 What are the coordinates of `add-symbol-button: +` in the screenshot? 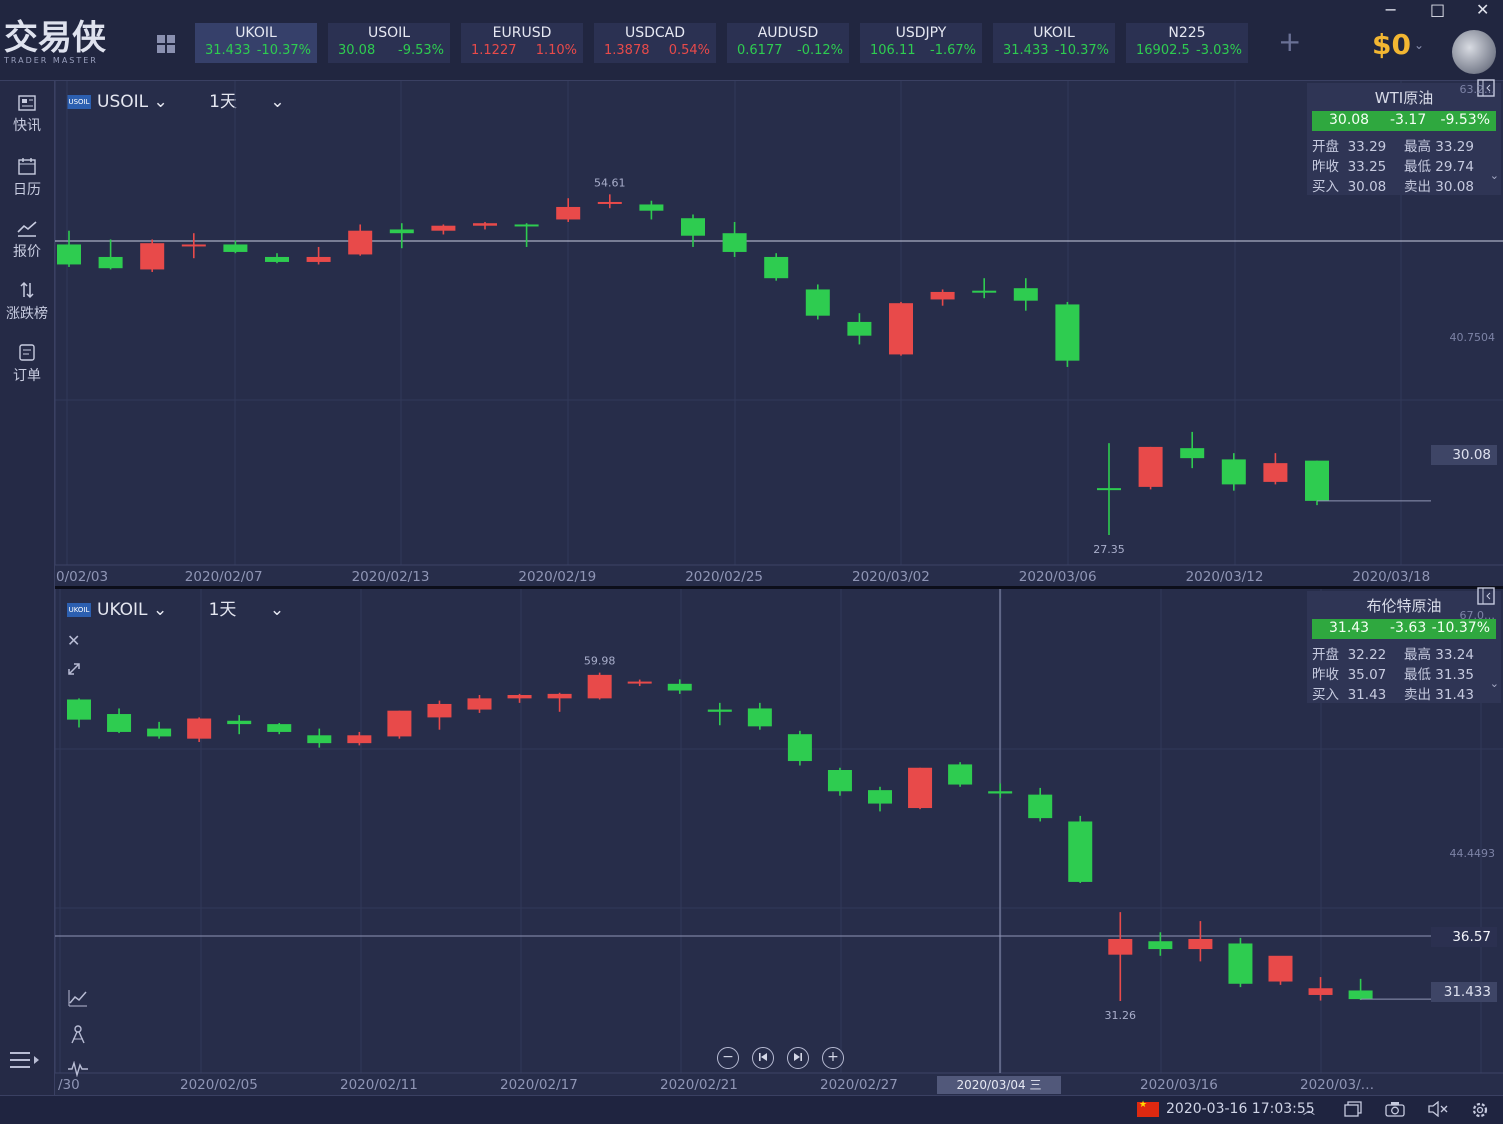 It's located at (1290, 41).